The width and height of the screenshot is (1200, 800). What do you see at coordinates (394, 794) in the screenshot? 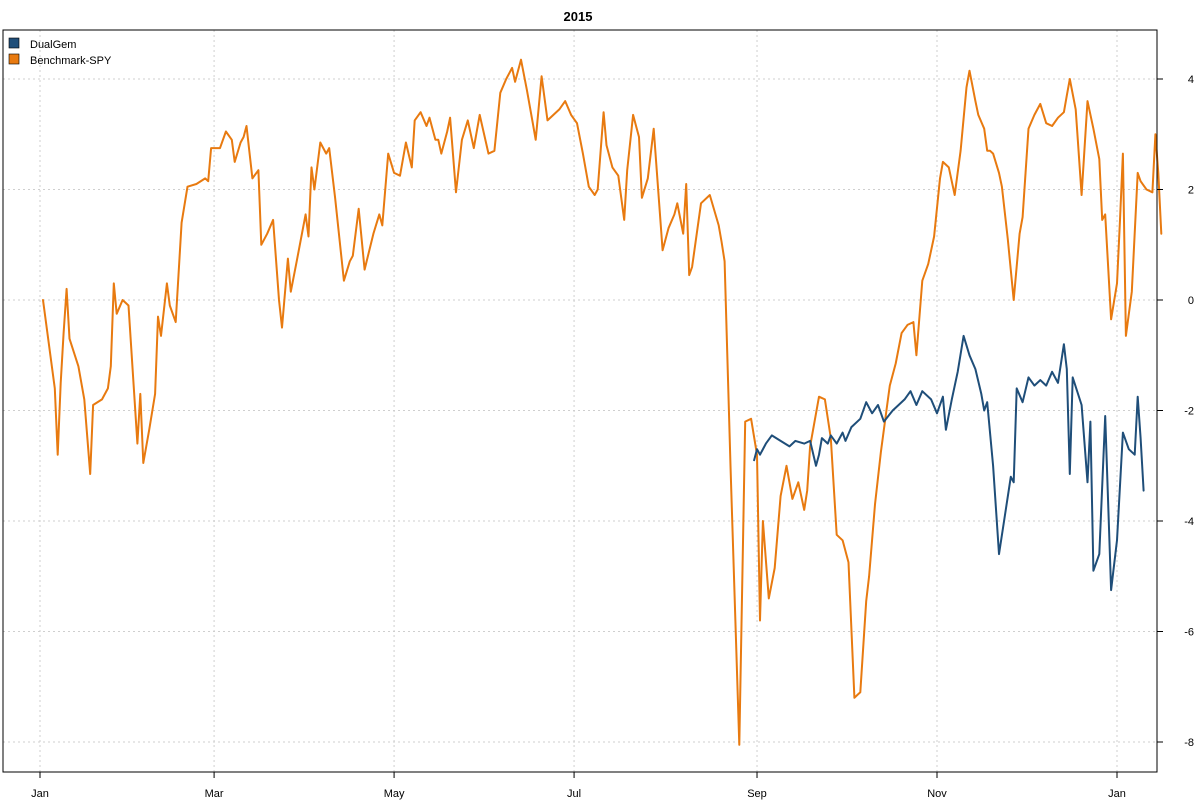
I see `x-tick-label: May` at bounding box center [394, 794].